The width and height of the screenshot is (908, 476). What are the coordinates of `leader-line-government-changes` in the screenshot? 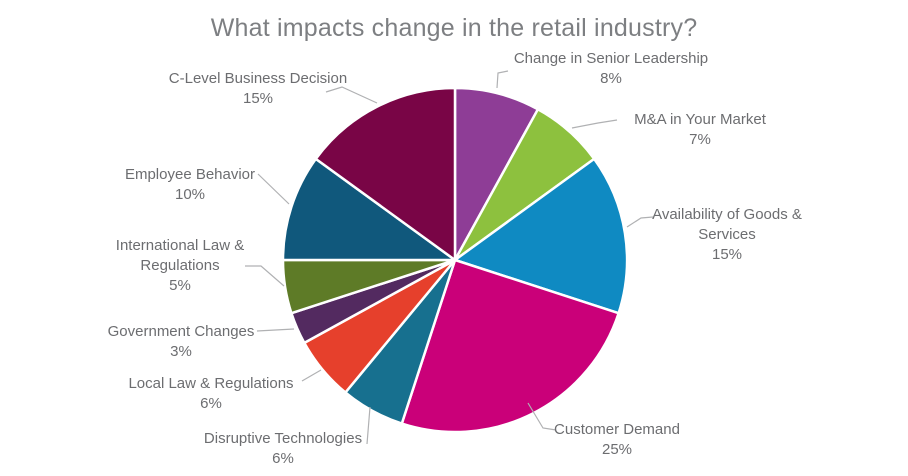 It's located at (275, 330).